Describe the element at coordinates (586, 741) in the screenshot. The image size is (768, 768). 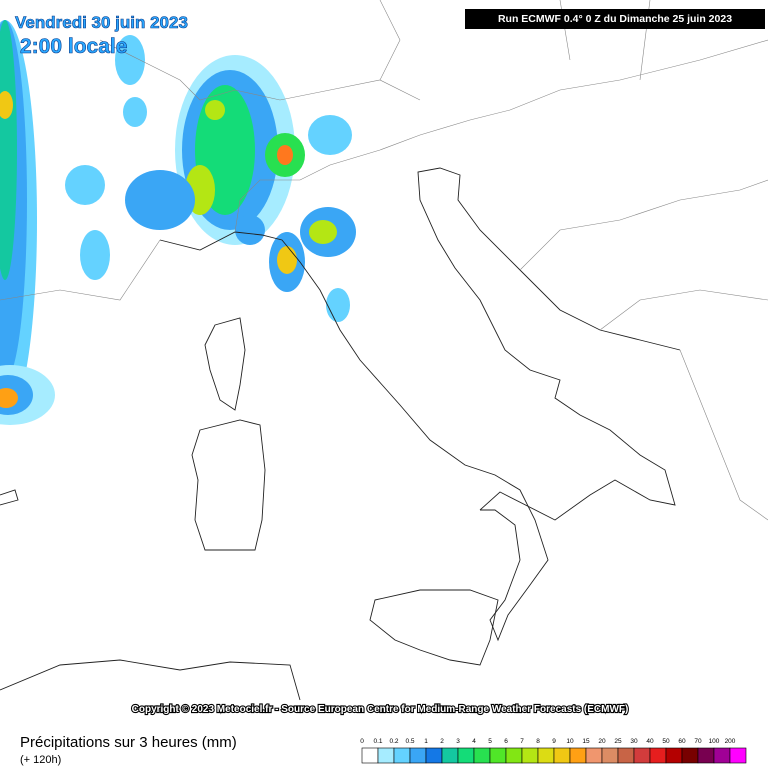
I see `legend-label: 15` at that location.